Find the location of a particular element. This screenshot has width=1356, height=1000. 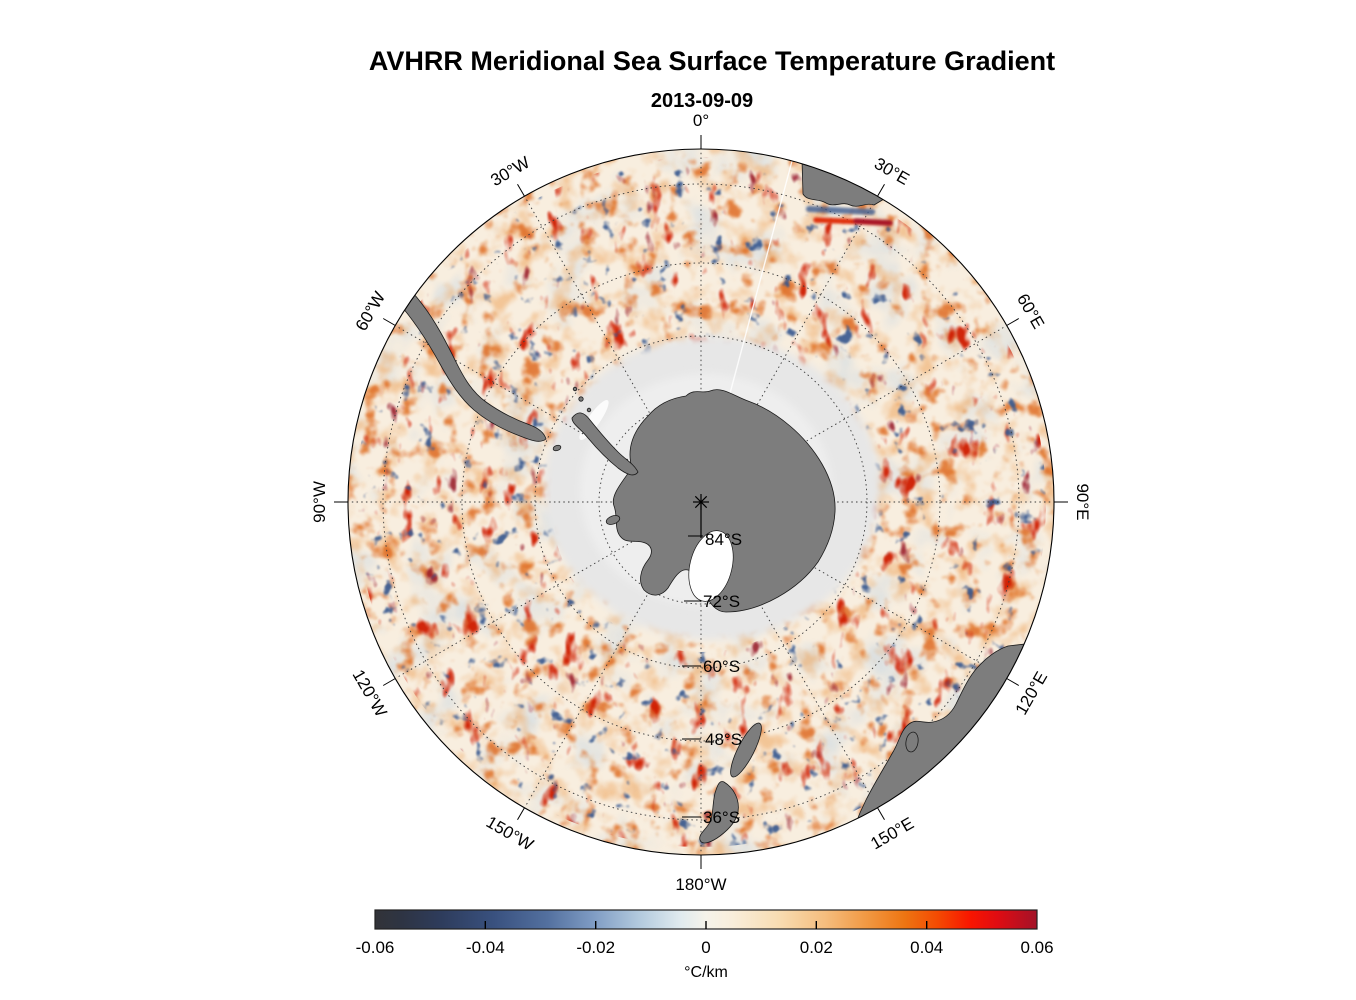

cb-tick-0: 0 is located at coordinates (705, 947).